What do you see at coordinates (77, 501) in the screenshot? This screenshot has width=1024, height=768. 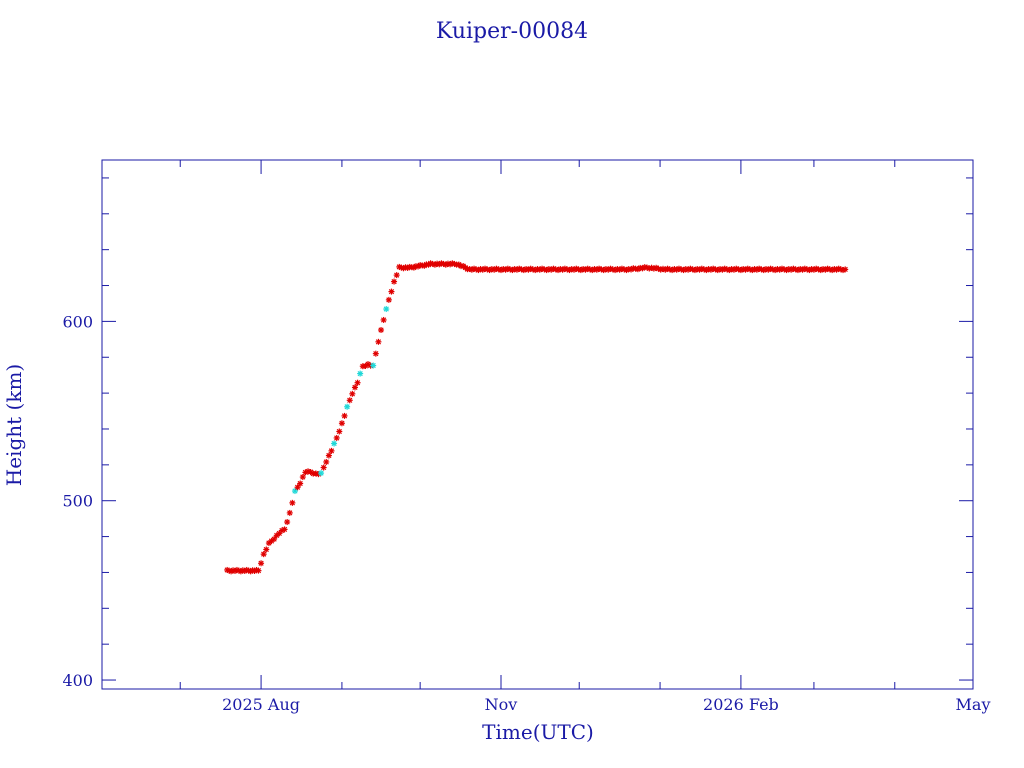 I see `y-tick-label: 500` at bounding box center [77, 501].